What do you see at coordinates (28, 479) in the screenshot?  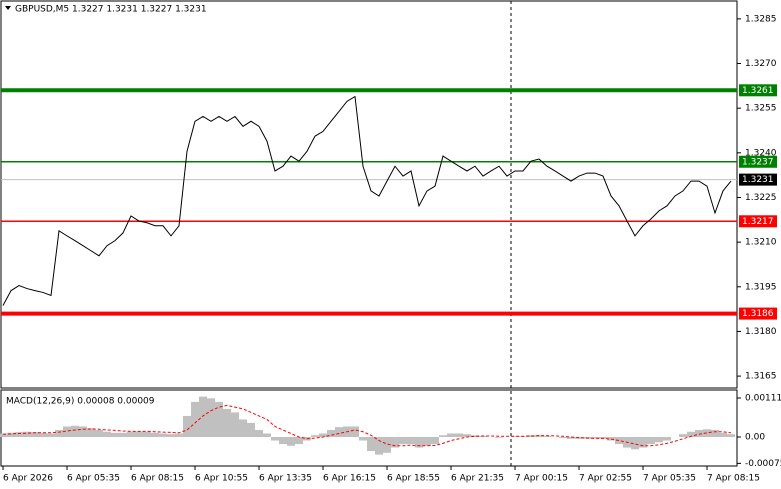 I see `x-tick-label: 6 Apr 2026` at bounding box center [28, 479].